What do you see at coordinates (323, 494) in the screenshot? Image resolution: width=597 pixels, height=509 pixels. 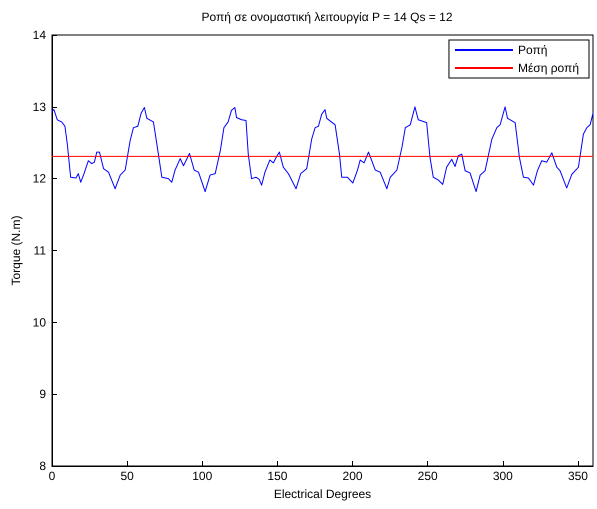 I see `x-axis-title: Electrical Degrees` at bounding box center [323, 494].